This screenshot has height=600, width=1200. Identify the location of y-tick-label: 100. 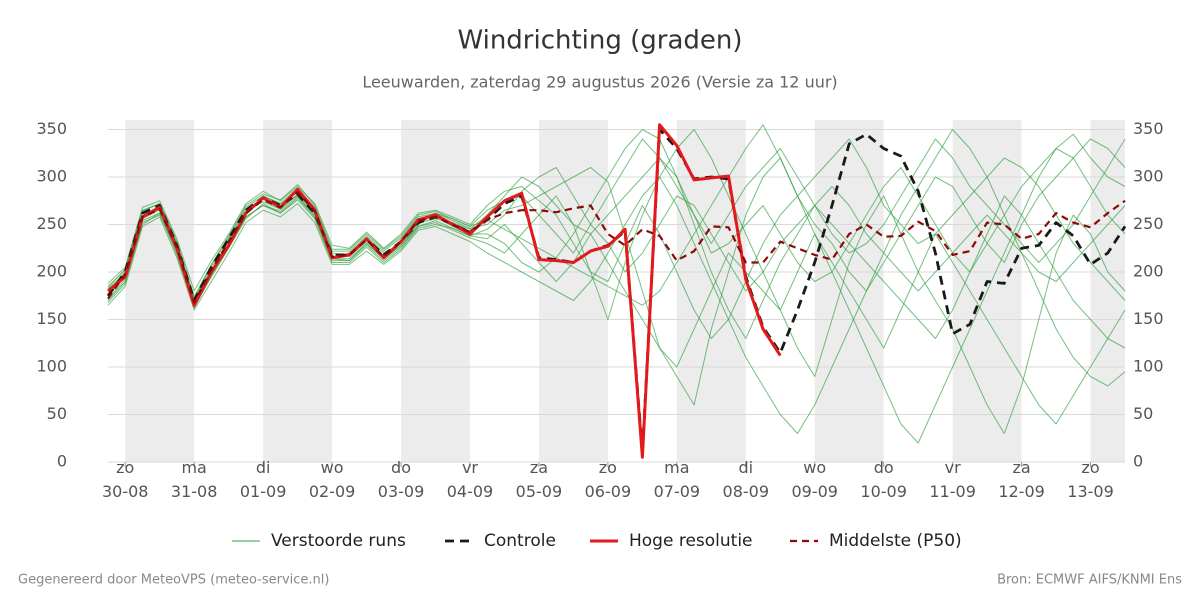
(51, 366).